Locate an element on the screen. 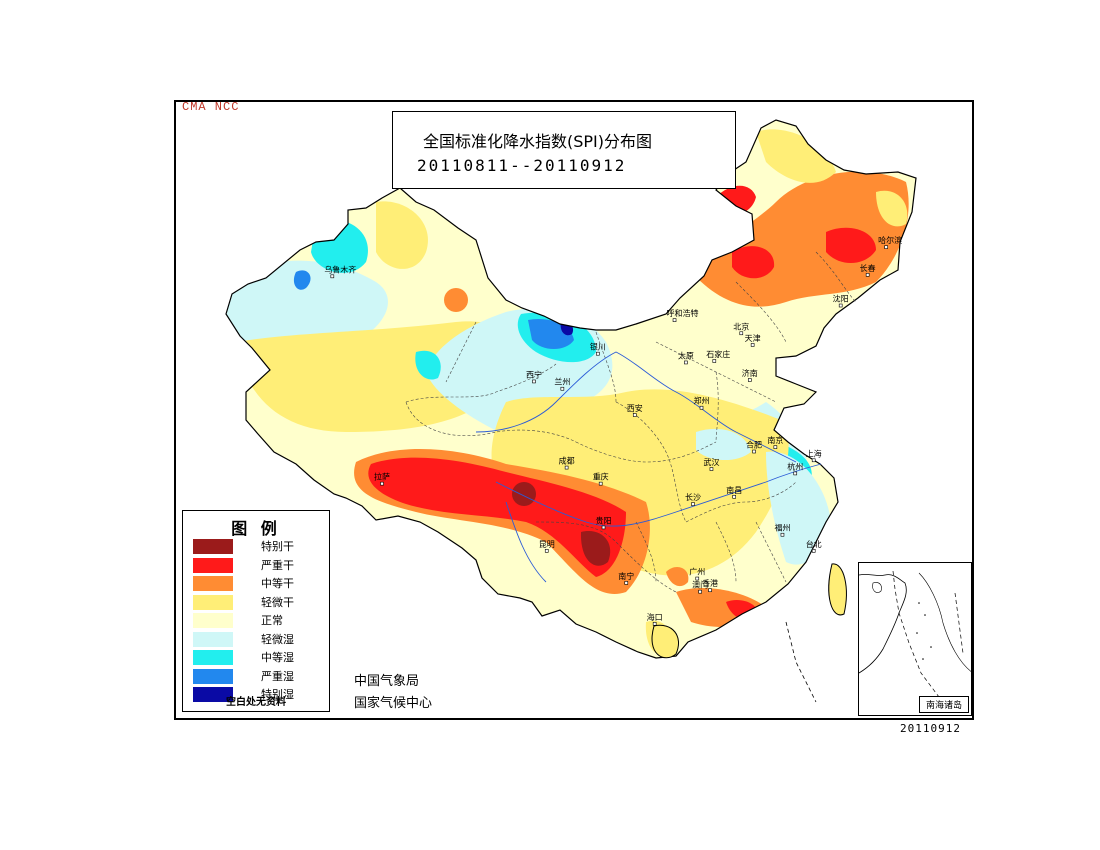 The image size is (1100, 850). city-label: 哈尔滨 is located at coordinates (890, 240).